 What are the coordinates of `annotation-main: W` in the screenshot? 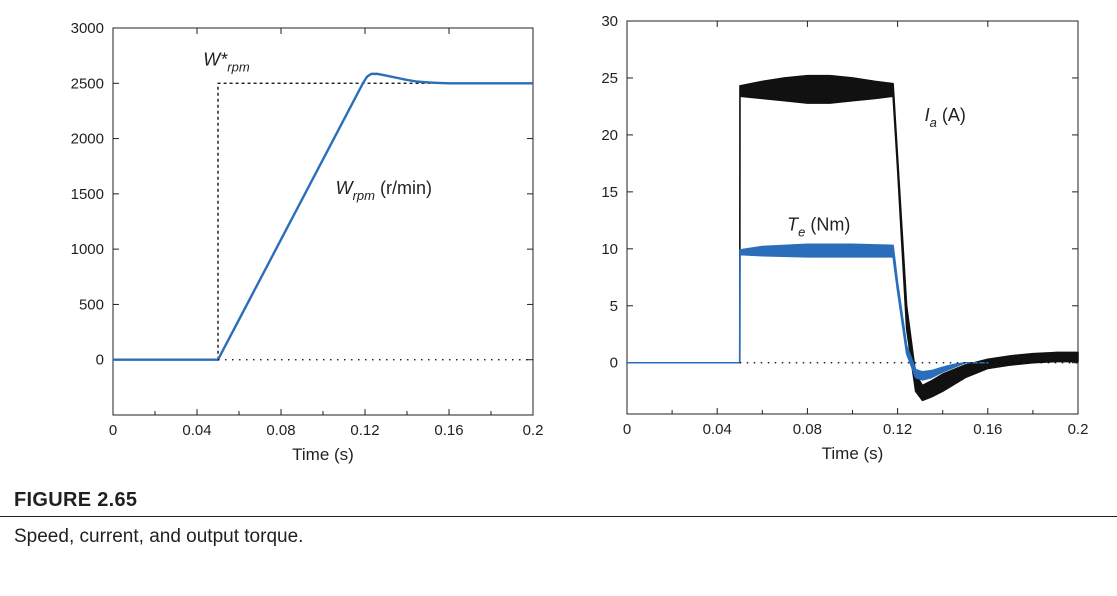 It's located at (345, 188).